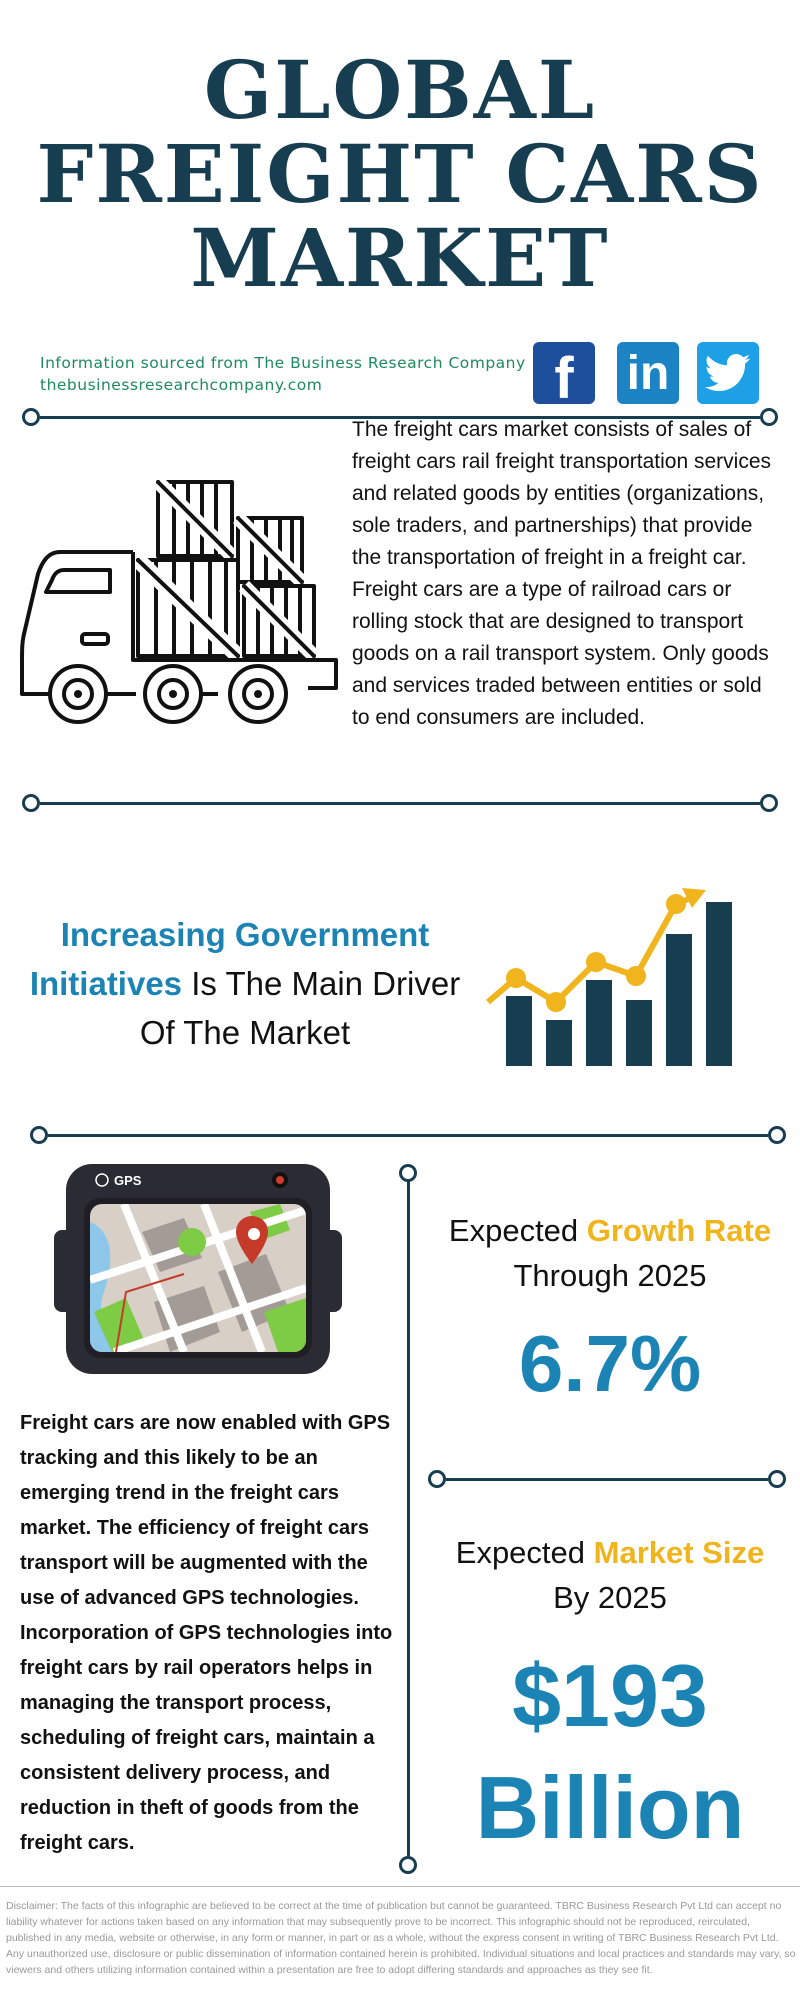  Describe the element at coordinates (198, 1269) in the screenshot. I see `gps-device-icon: GPS` at that location.